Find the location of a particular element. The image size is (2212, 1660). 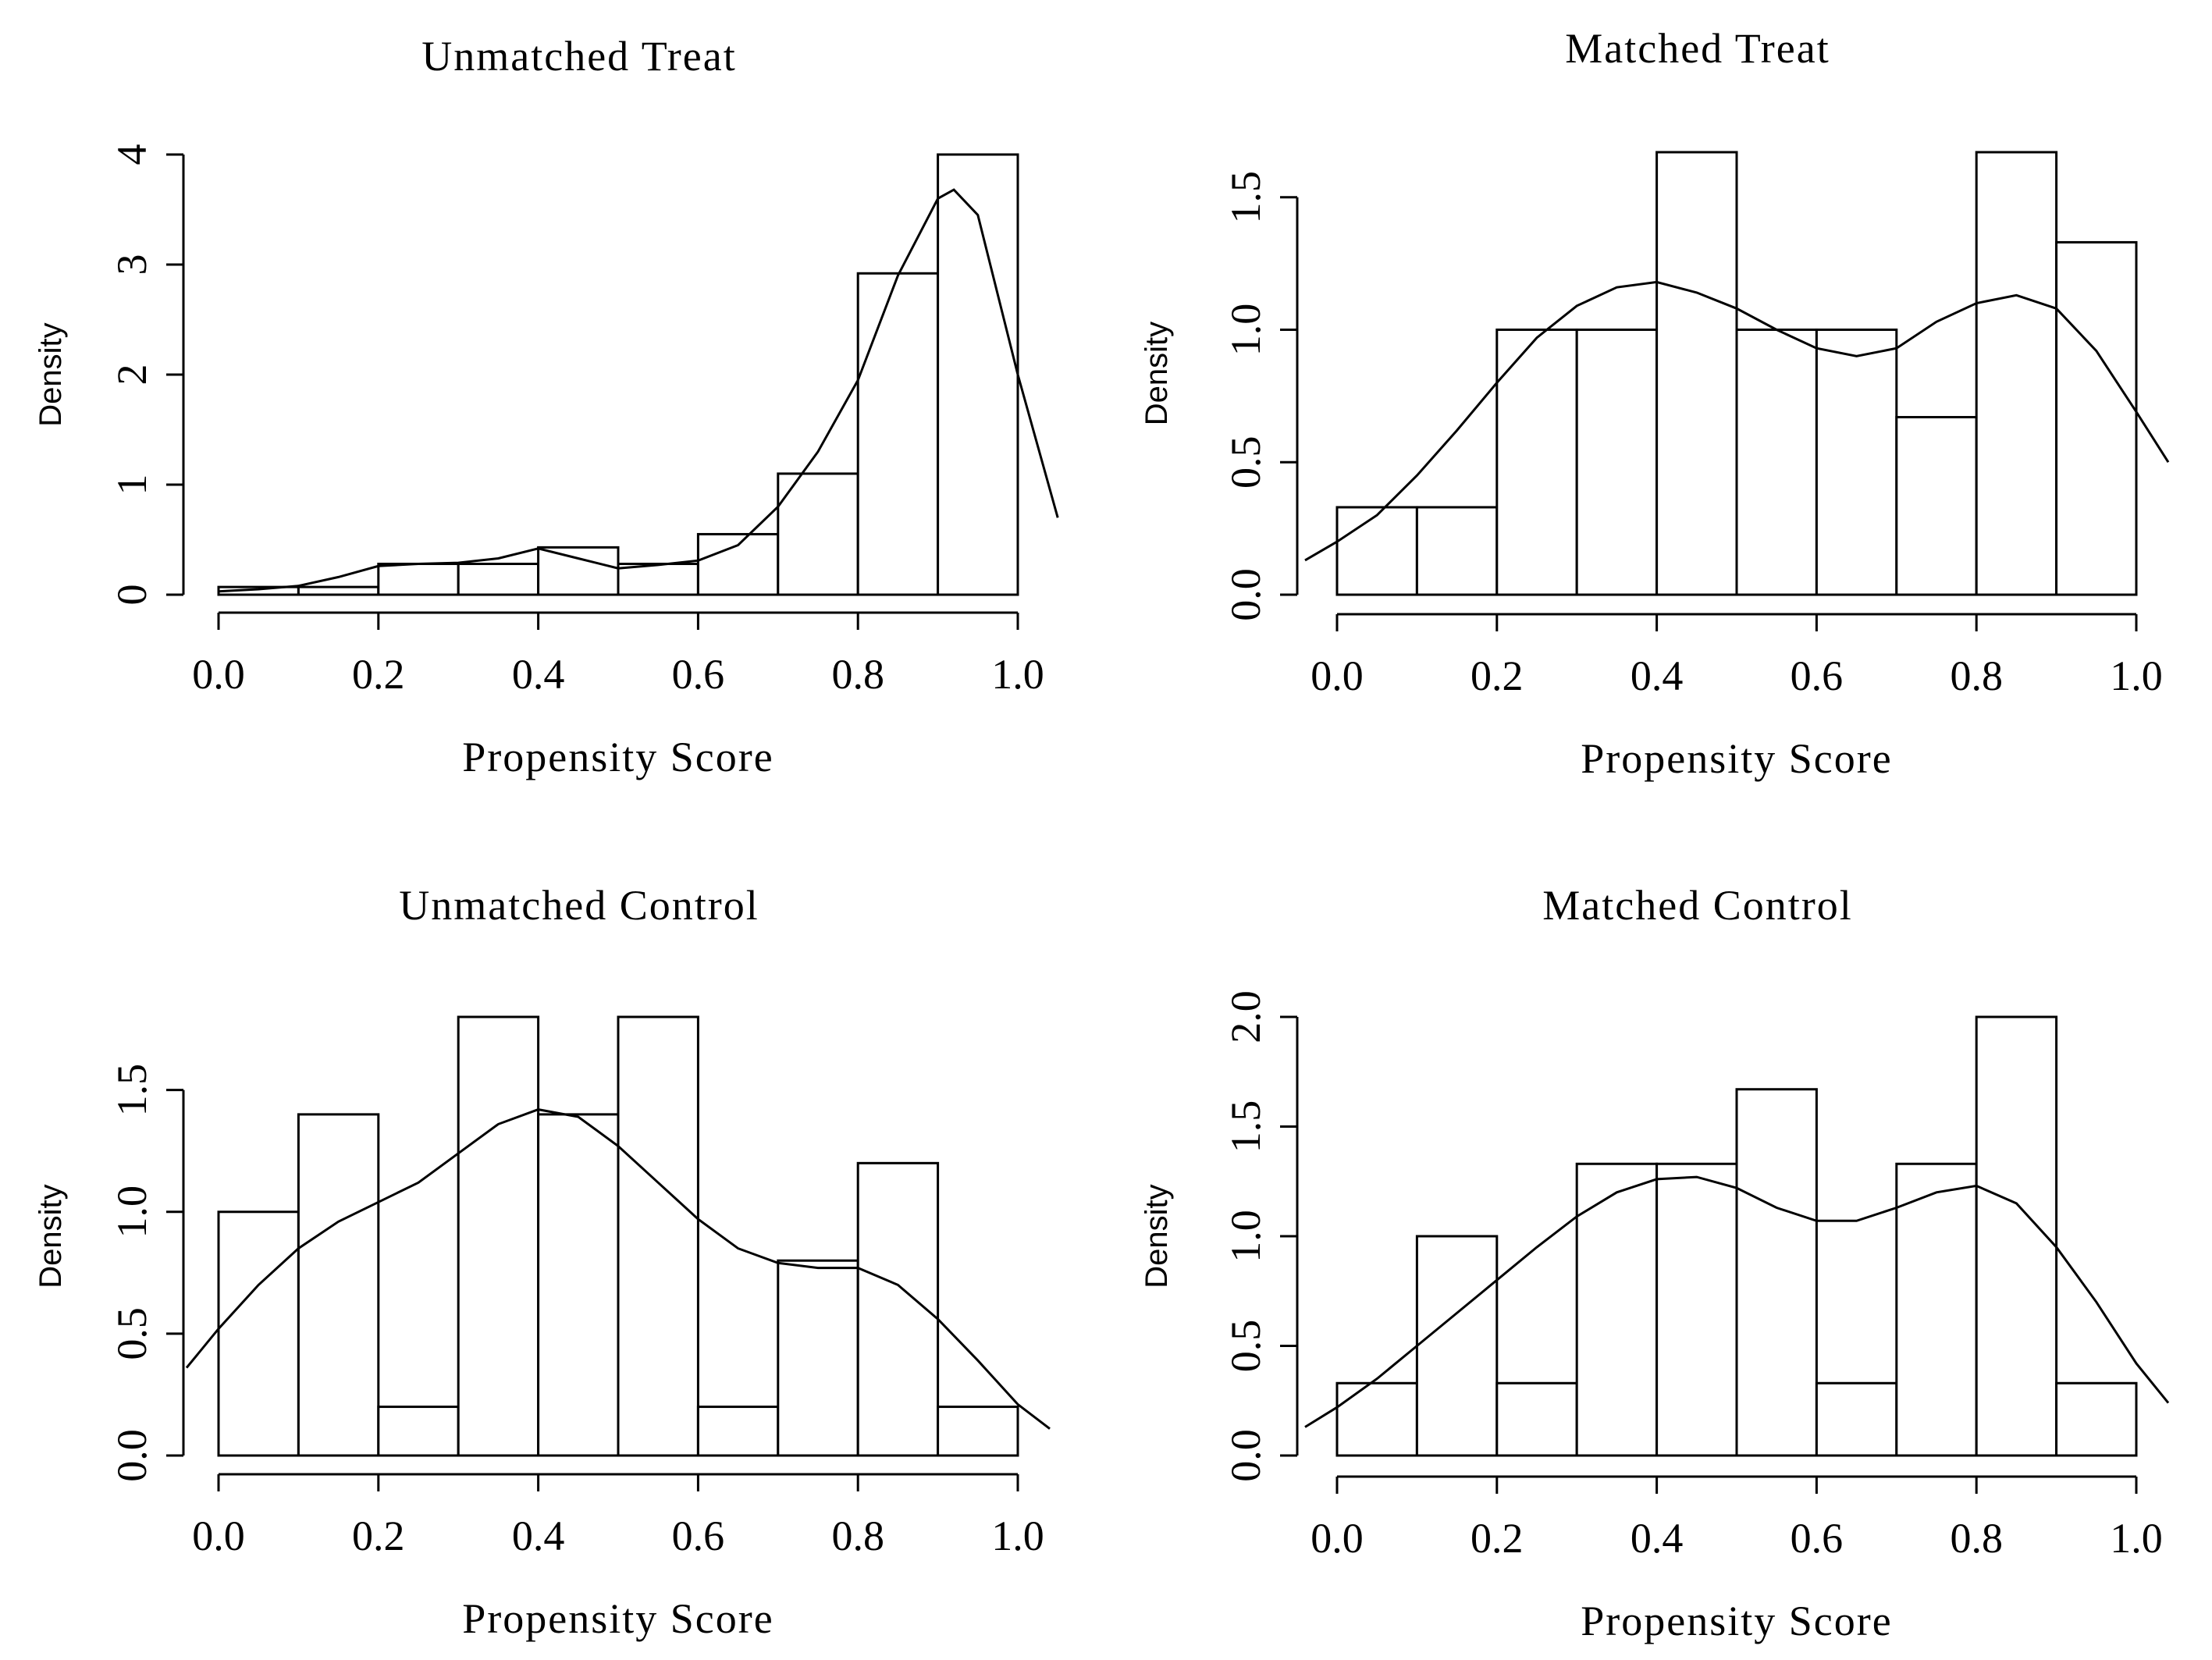

y-tick-label: 0 is located at coordinates (132, 595).